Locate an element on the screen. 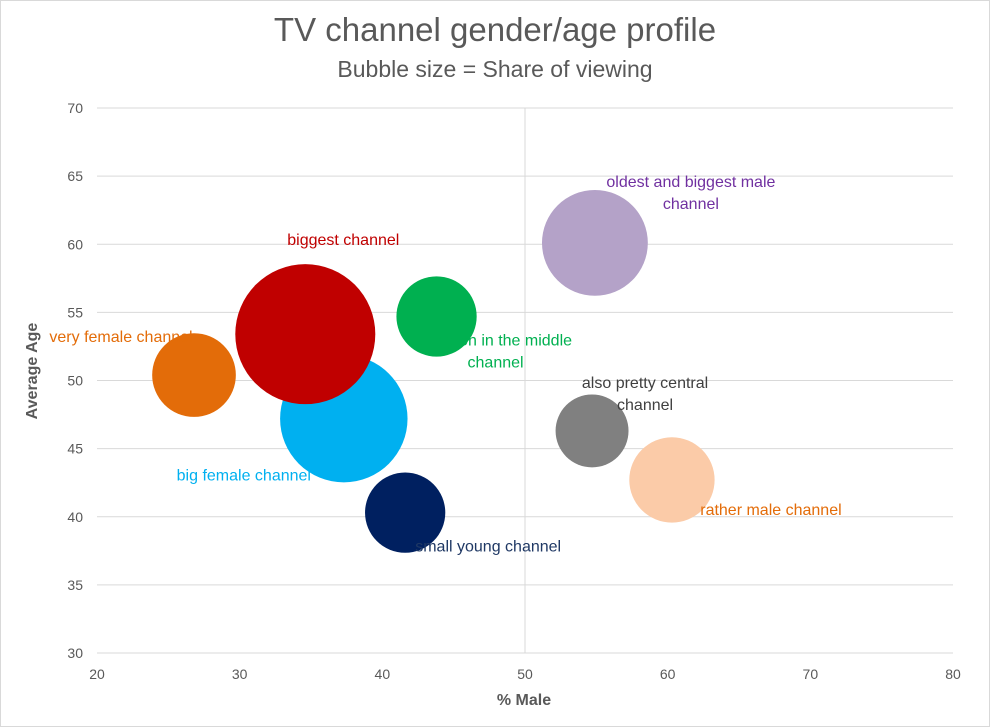  x-axis-title: % Male is located at coordinates (524, 700).